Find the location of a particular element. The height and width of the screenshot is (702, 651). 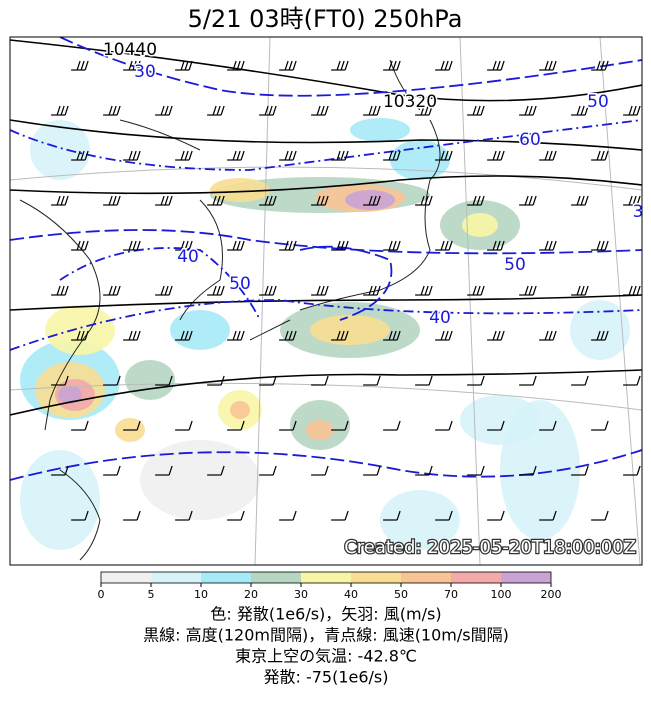

colorbar-segment is located at coordinates (176, 577).